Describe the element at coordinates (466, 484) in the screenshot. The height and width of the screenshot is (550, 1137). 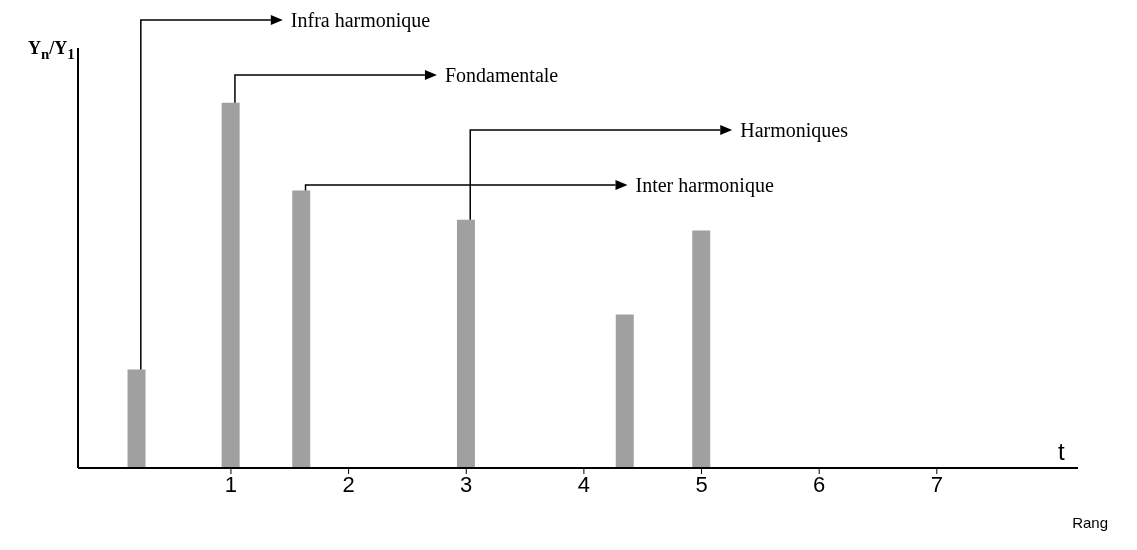
I see `x-tick-label: 3` at that location.